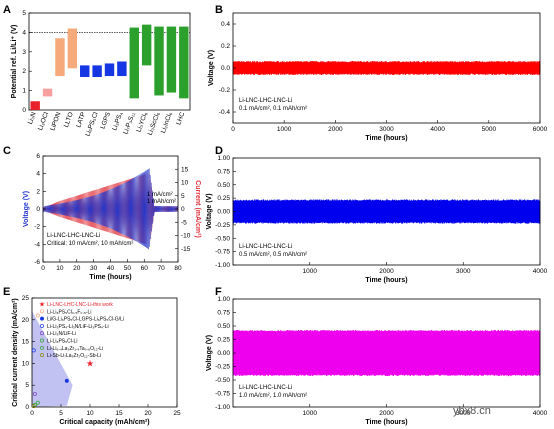 The width and height of the screenshot is (554, 429). Describe the element at coordinates (185, 169) in the screenshot. I see `y2-tick-label: 15` at that location.